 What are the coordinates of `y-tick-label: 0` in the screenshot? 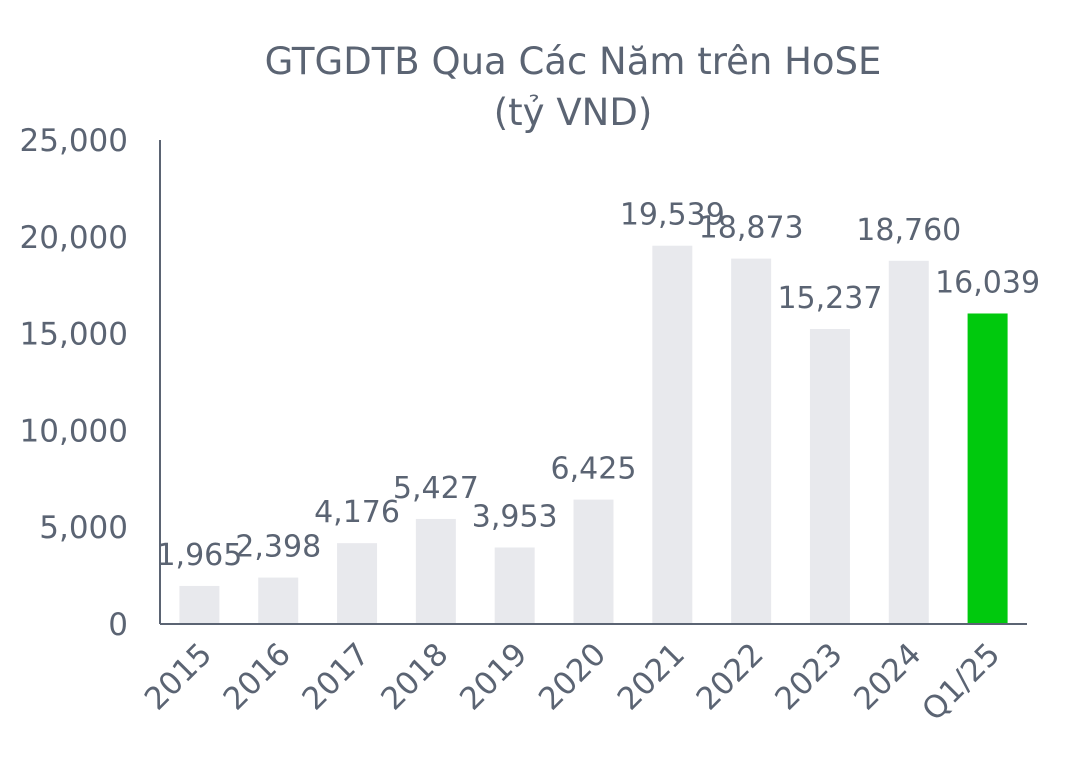 It's located at (118, 625).